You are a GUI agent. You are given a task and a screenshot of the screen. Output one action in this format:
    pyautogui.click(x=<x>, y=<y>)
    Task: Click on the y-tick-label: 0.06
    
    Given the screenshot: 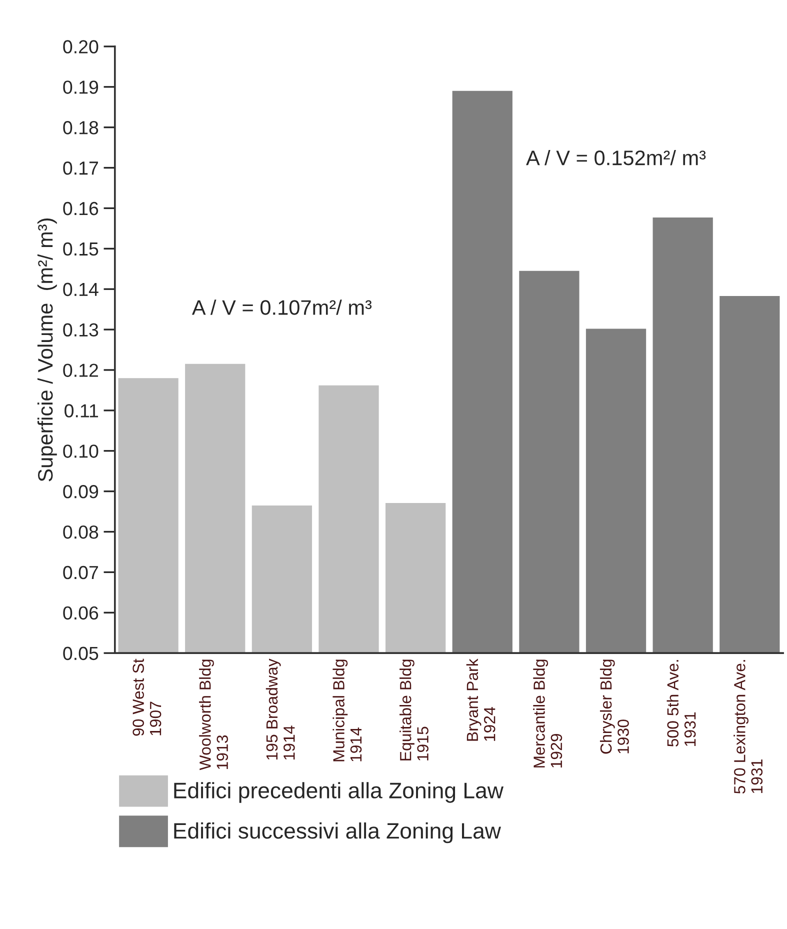 What is the action you would take?
    pyautogui.click(x=80, y=613)
    